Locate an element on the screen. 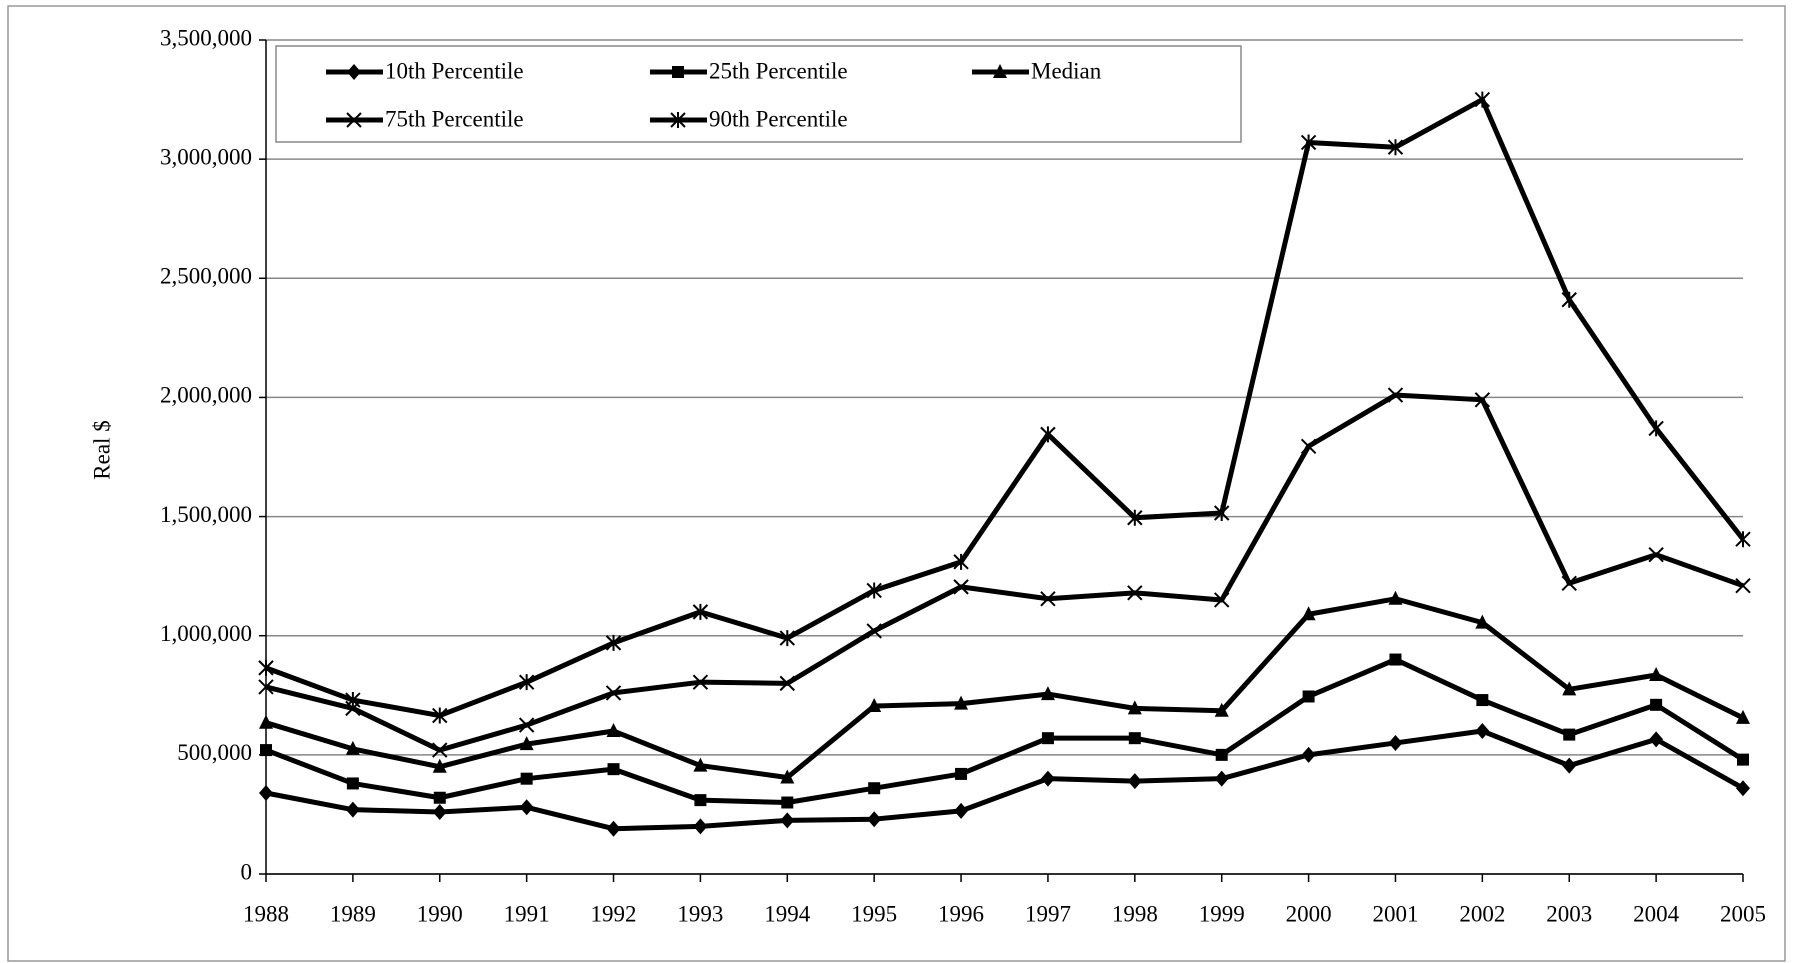 Image resolution: width=1793 pixels, height=963 pixels. legend-label: Median is located at coordinates (1066, 70).